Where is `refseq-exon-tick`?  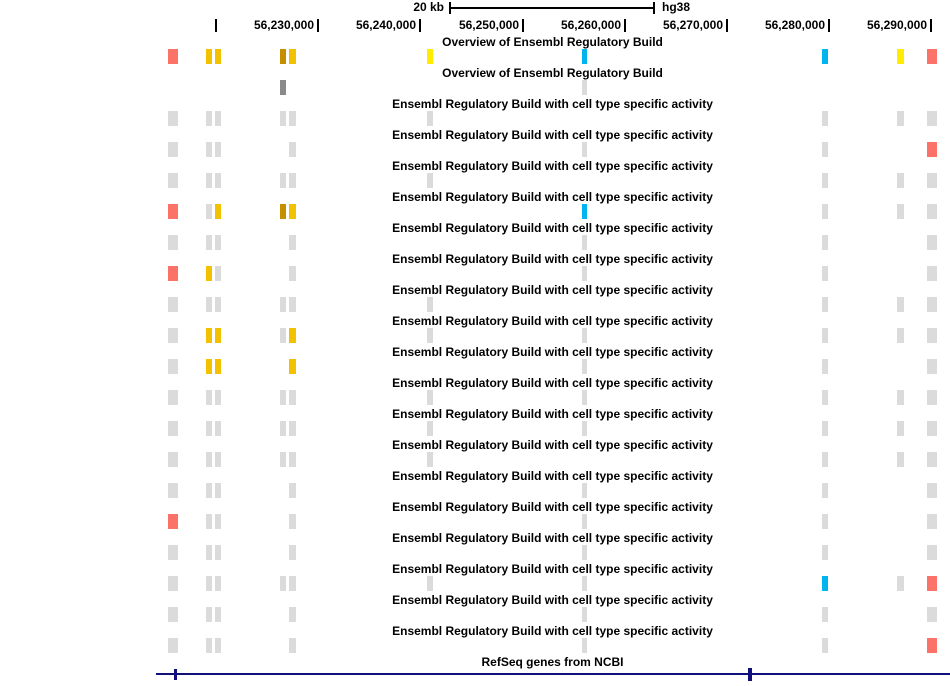 refseq-exon-tick is located at coordinates (175, 674).